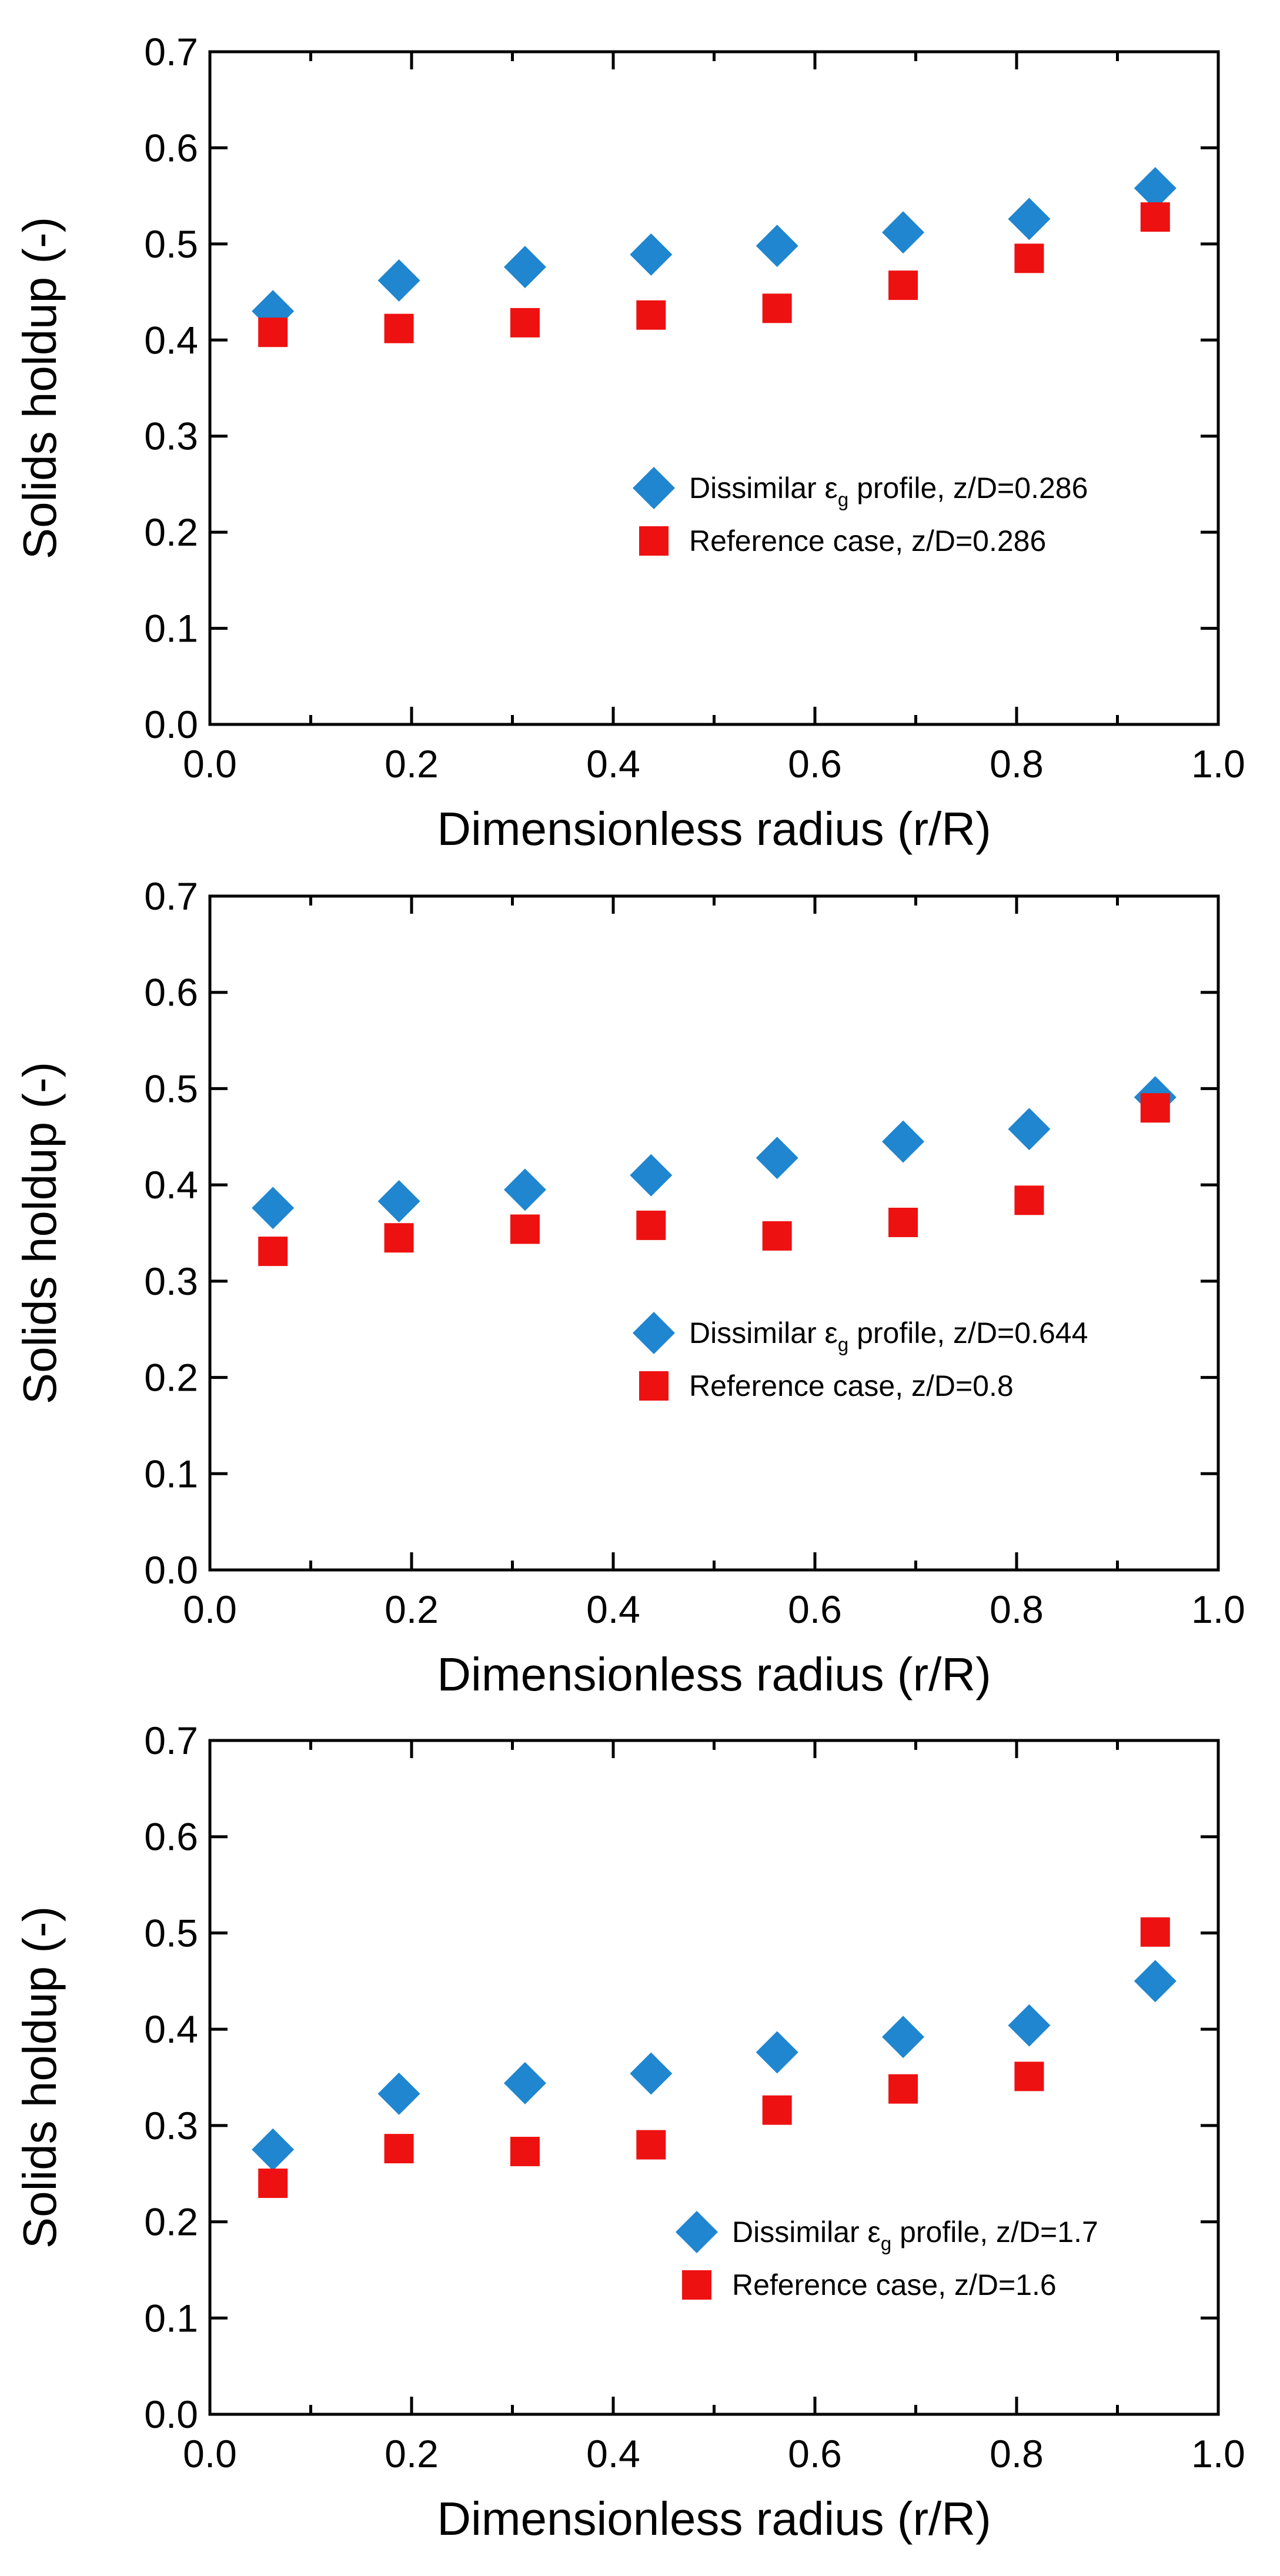 This screenshot has height=2576, width=1280. I want to click on x-tick-label: 0.8, so click(1017, 2453).